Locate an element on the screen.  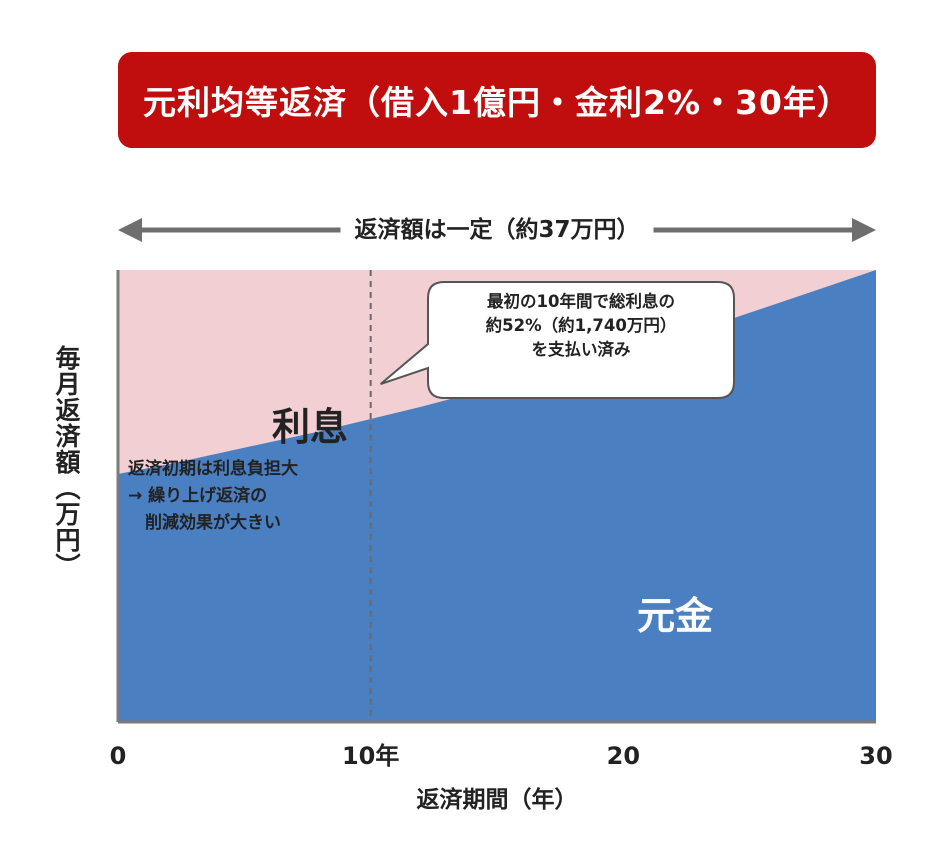
payment-constant-label: 返済額は一定（約37万円） is located at coordinates (497, 230).